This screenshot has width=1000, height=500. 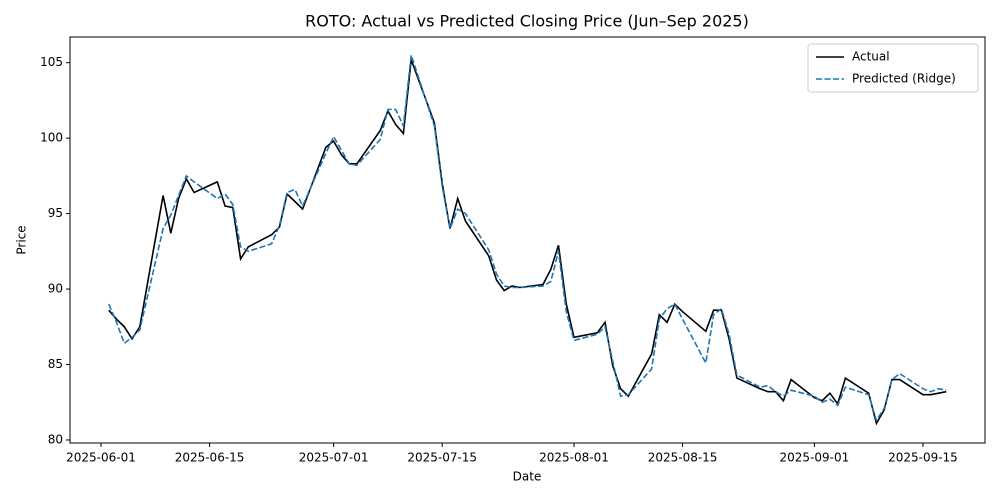 What do you see at coordinates (923, 458) in the screenshot?
I see `x-tick-label: 2025-09-15` at bounding box center [923, 458].